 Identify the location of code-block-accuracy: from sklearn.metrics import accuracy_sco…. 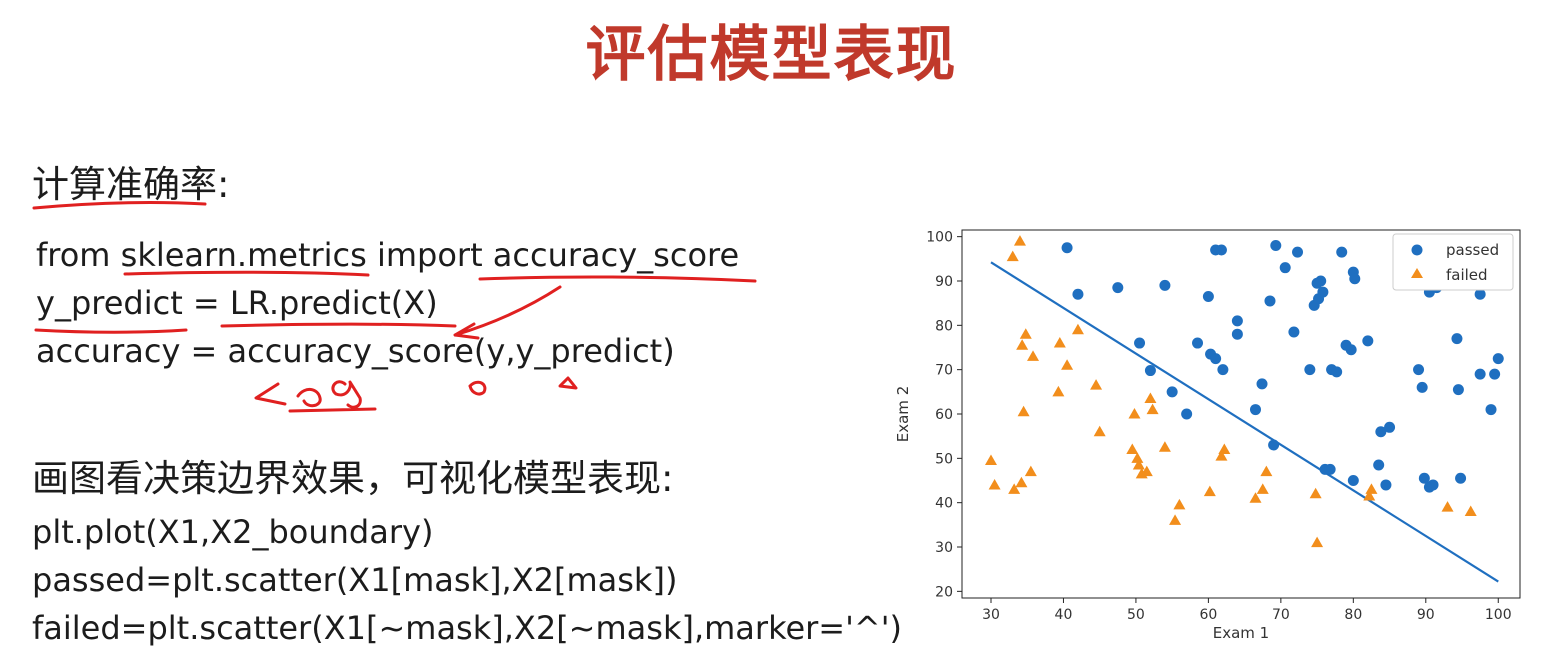
(387, 303).